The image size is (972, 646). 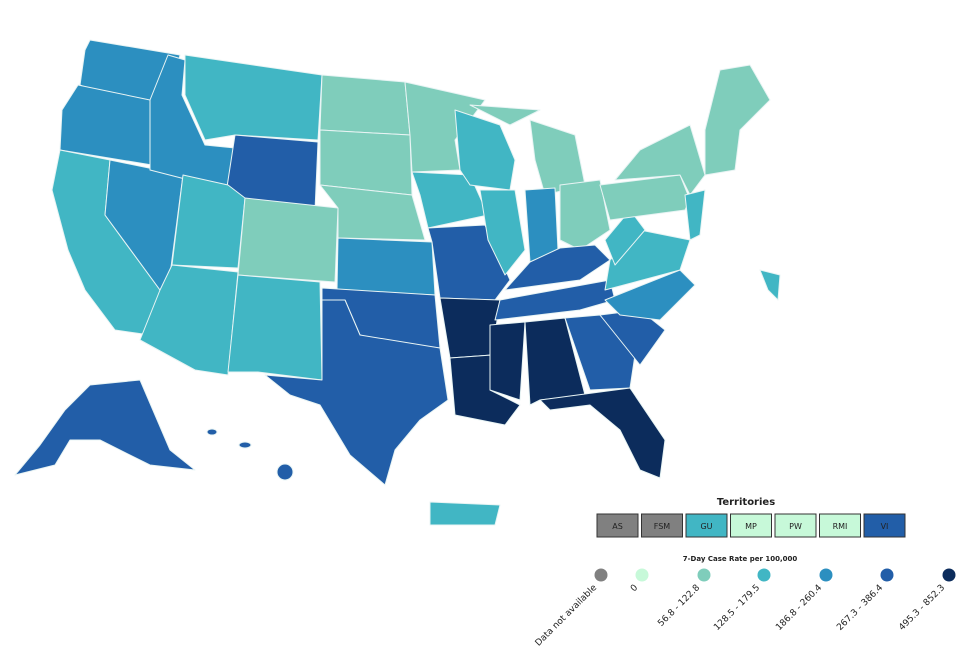 What do you see at coordinates (799, 608) in the screenshot?
I see `legend-label: 186.8 - 260.4` at bounding box center [799, 608].